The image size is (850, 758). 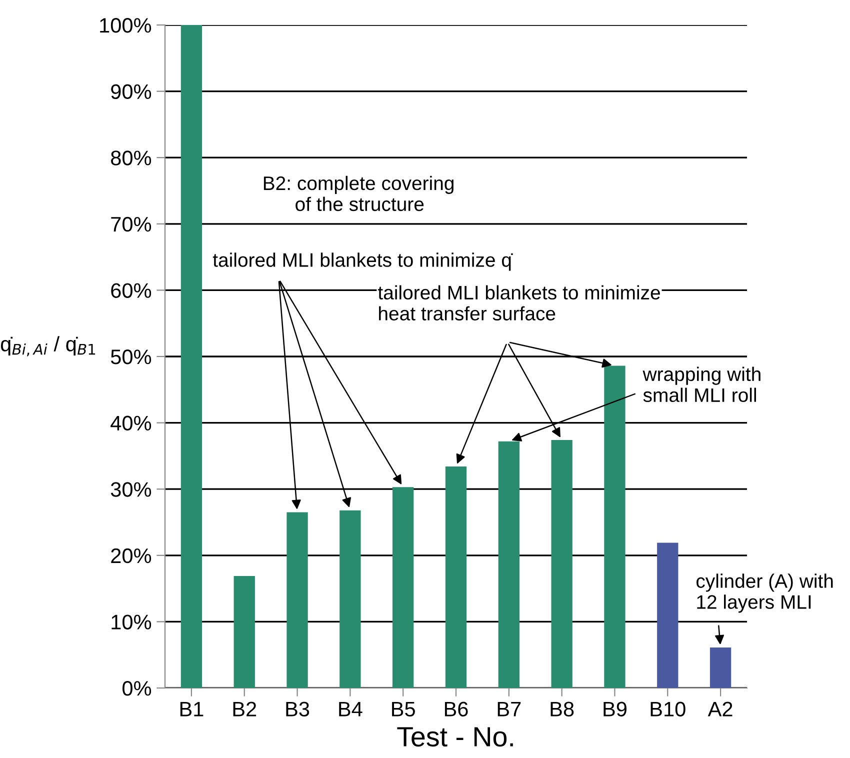 I want to click on x-tick-label: B4, so click(x=350, y=709).